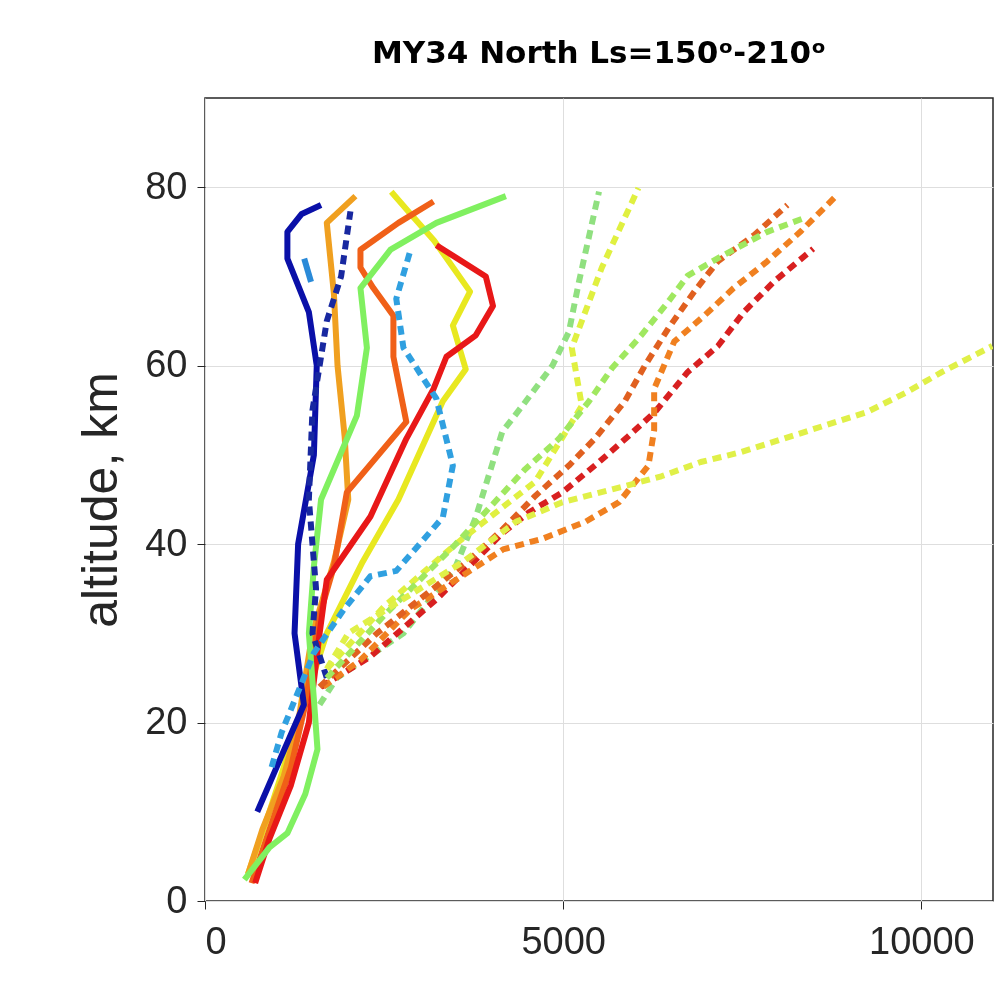  Describe the element at coordinates (100, 500) in the screenshot. I see `y-axis-title: altitude, km` at that location.